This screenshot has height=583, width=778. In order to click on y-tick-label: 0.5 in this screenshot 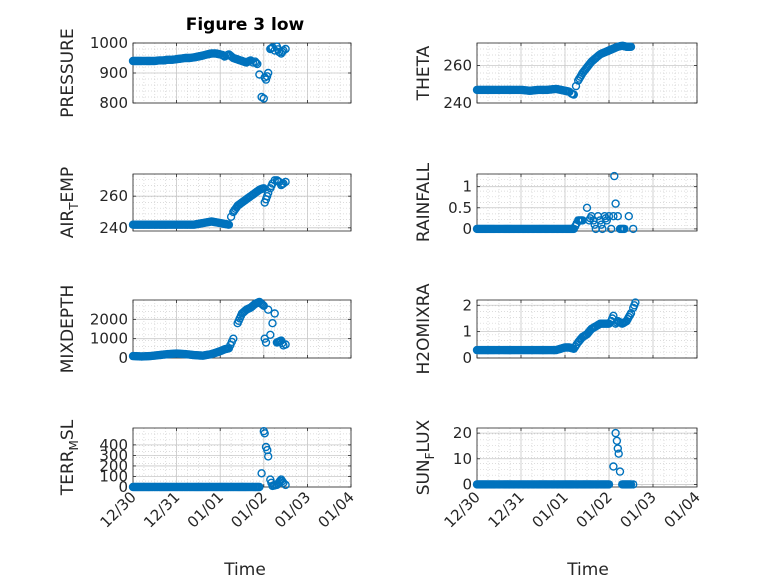, I will do `click(460, 208)`.